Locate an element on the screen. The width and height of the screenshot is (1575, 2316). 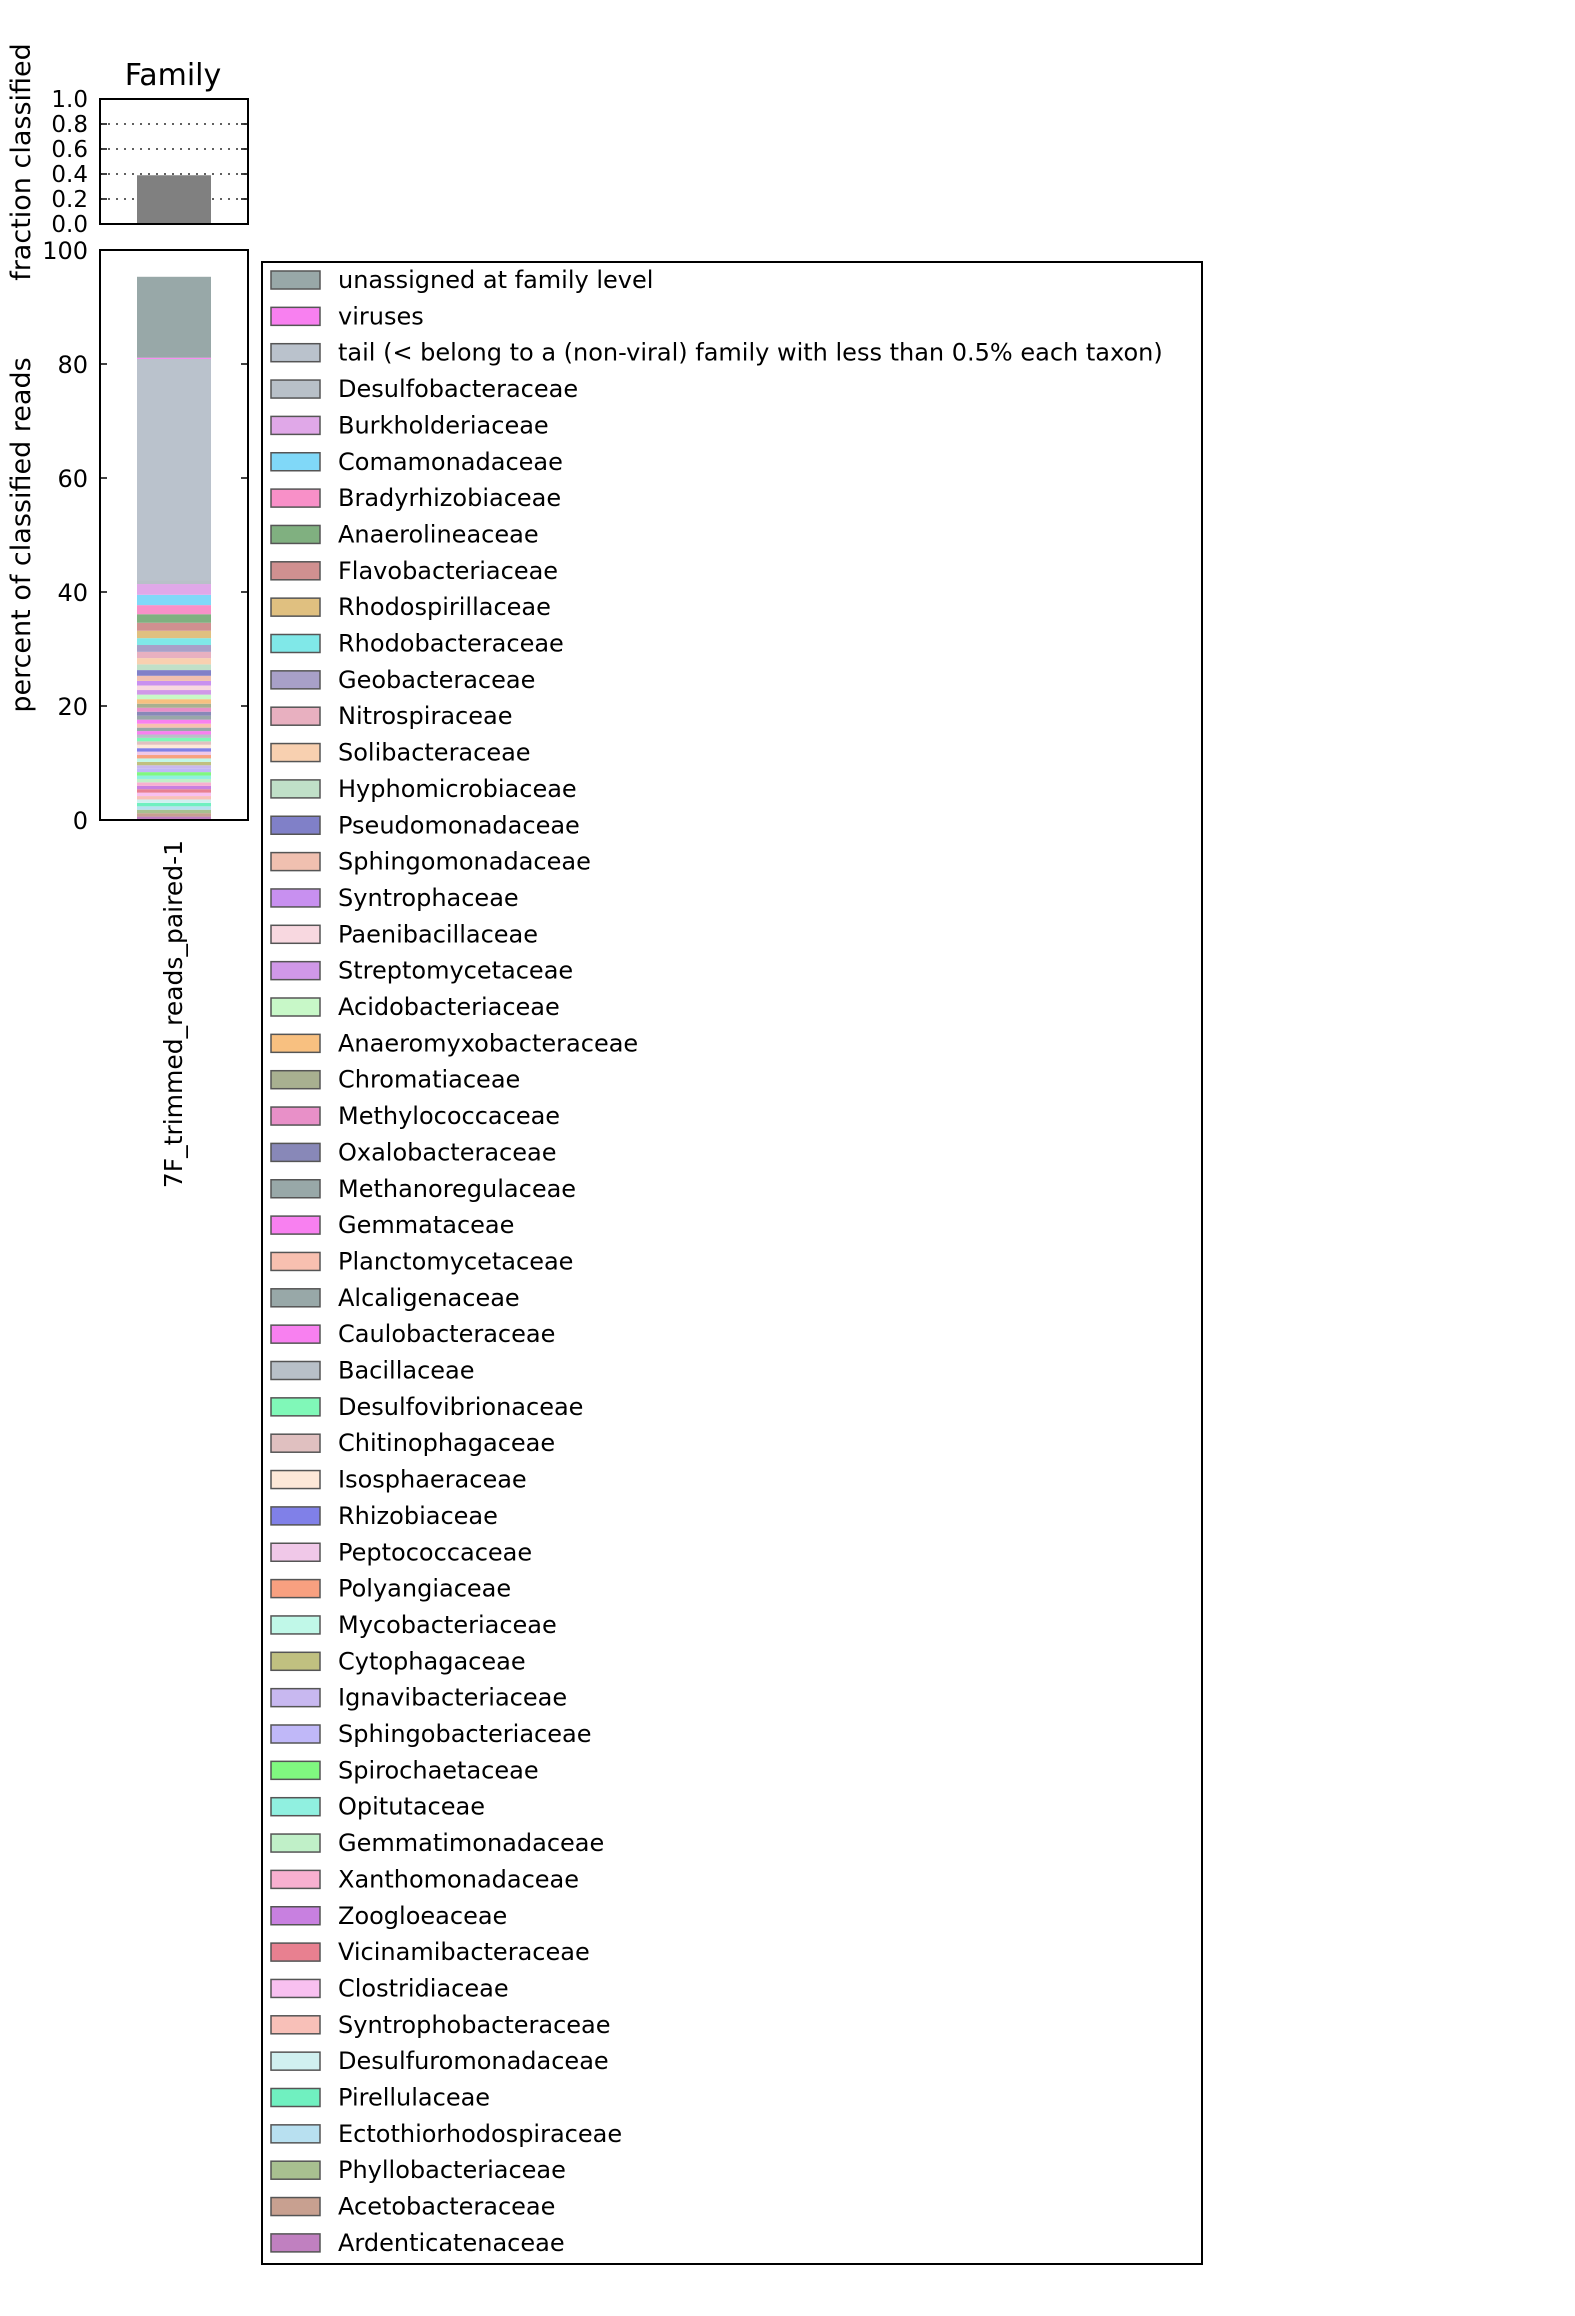
bar-segment-alcaligenaceae is located at coordinates (174, 729).